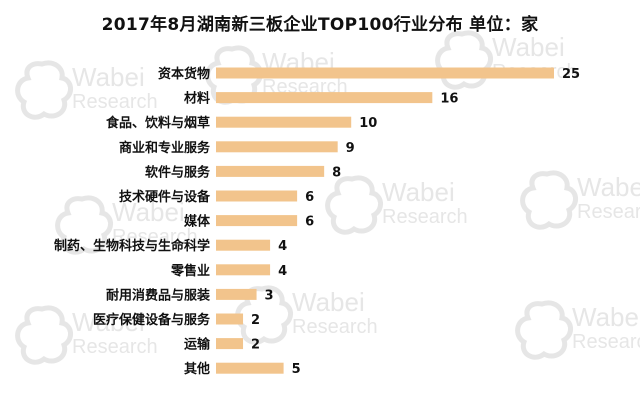 The width and height of the screenshot is (640, 400). Describe the element at coordinates (571, 74) in the screenshot. I see `value-label: 25` at that location.